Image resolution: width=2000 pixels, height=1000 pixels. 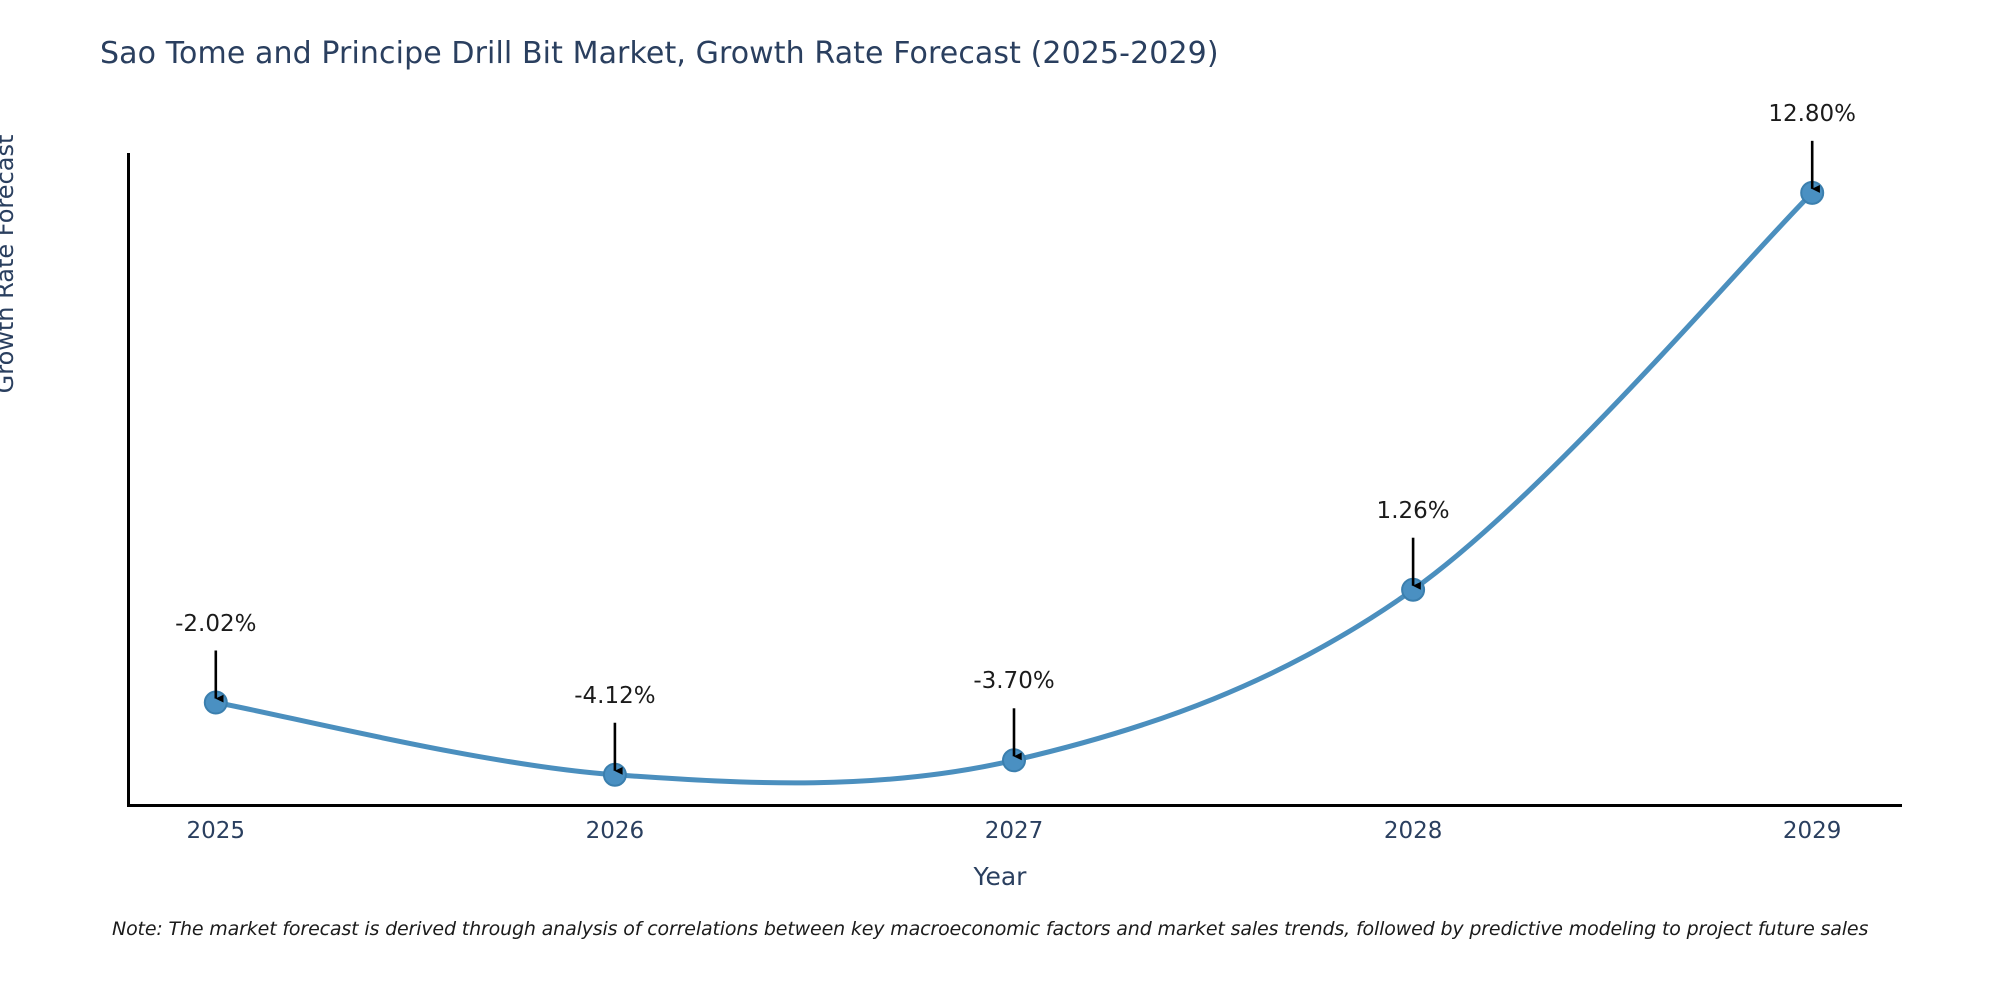 What do you see at coordinates (1014, 681) in the screenshot?
I see `data-point-label: -3.70%` at bounding box center [1014, 681].